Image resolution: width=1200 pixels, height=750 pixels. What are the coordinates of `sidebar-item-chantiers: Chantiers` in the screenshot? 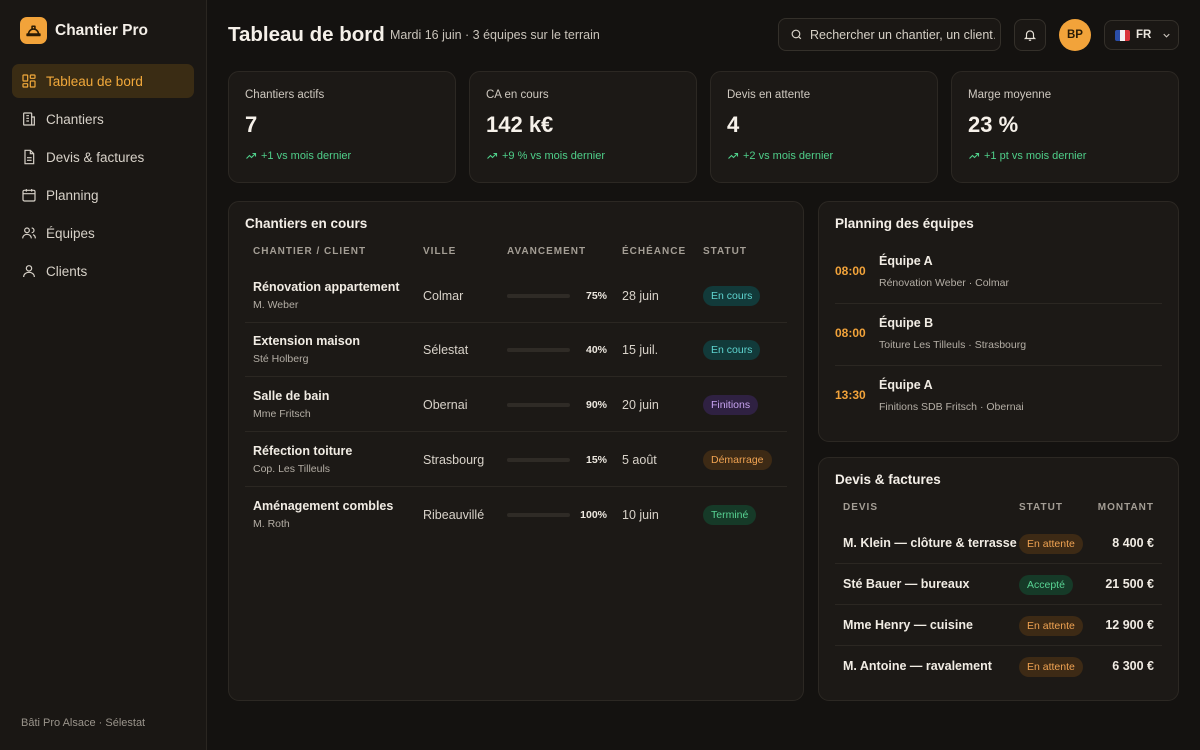 It's located at (103, 119).